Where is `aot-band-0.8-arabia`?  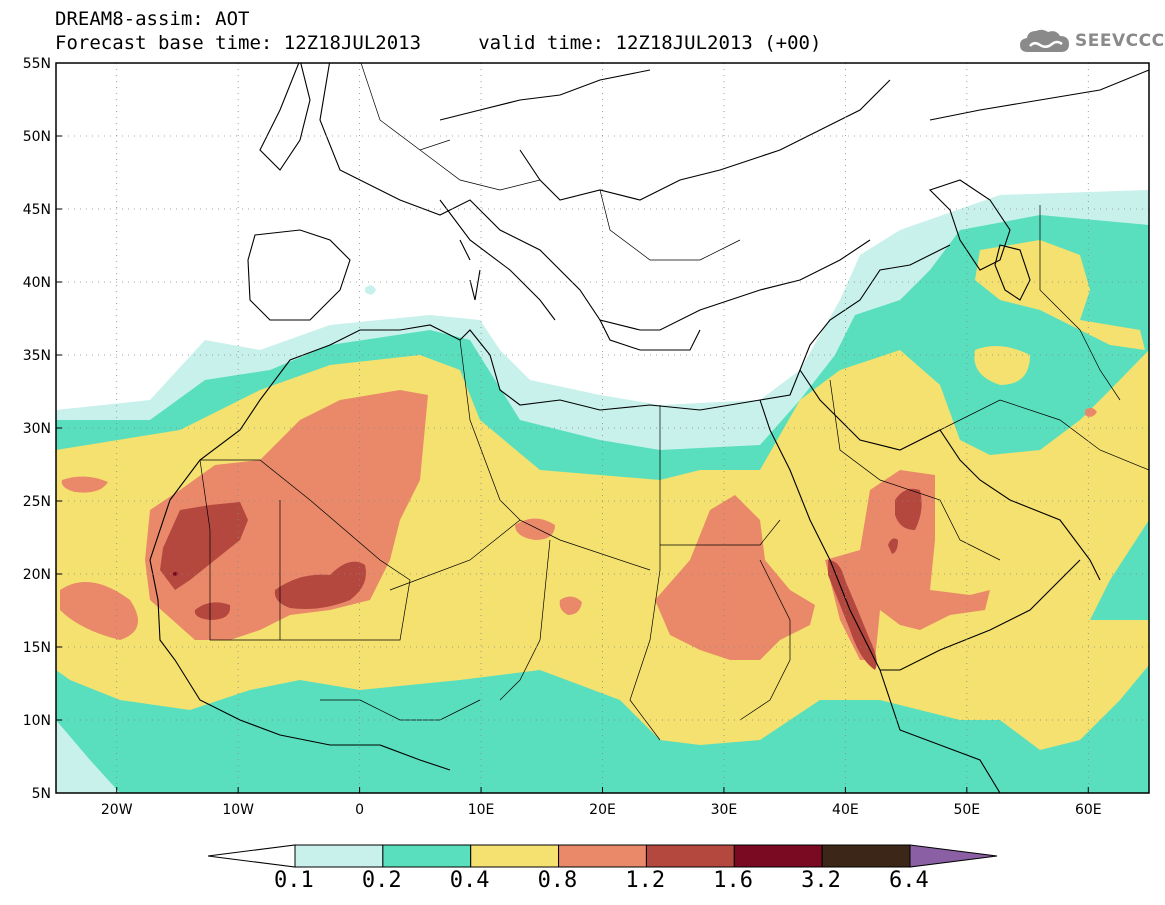
aot-band-0.8-arabia is located at coordinates (907, 565).